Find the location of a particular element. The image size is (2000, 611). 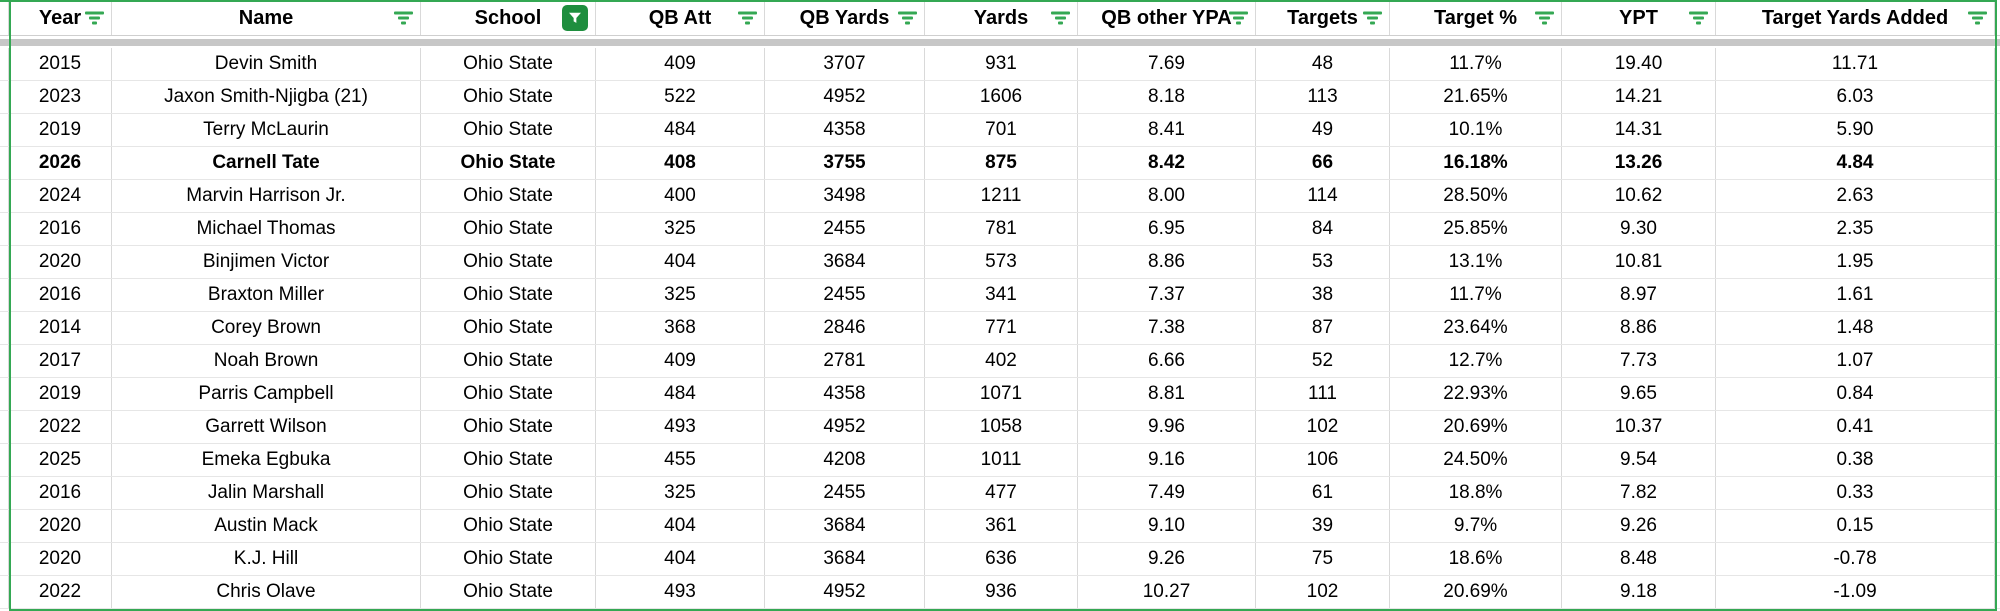

cell-target-yards-added: 2.63 is located at coordinates (1855, 196).